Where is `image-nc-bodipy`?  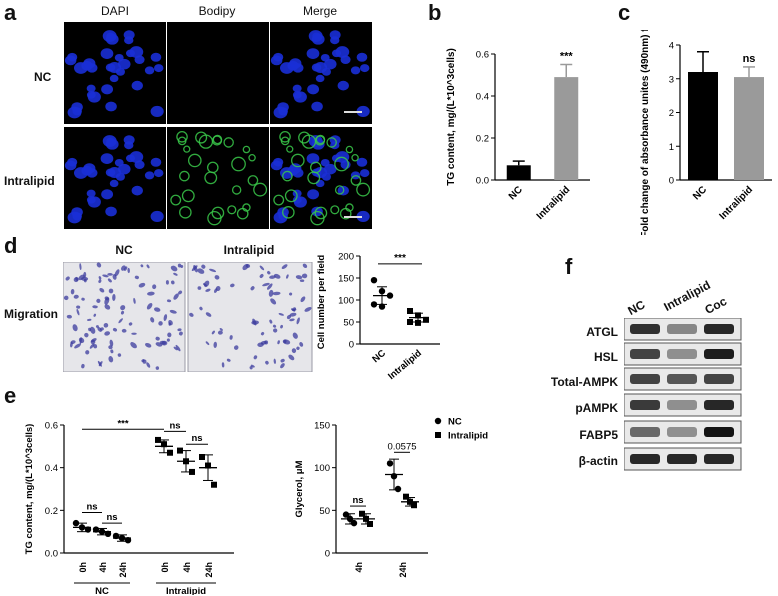 image-nc-bodipy is located at coordinates (218, 73).